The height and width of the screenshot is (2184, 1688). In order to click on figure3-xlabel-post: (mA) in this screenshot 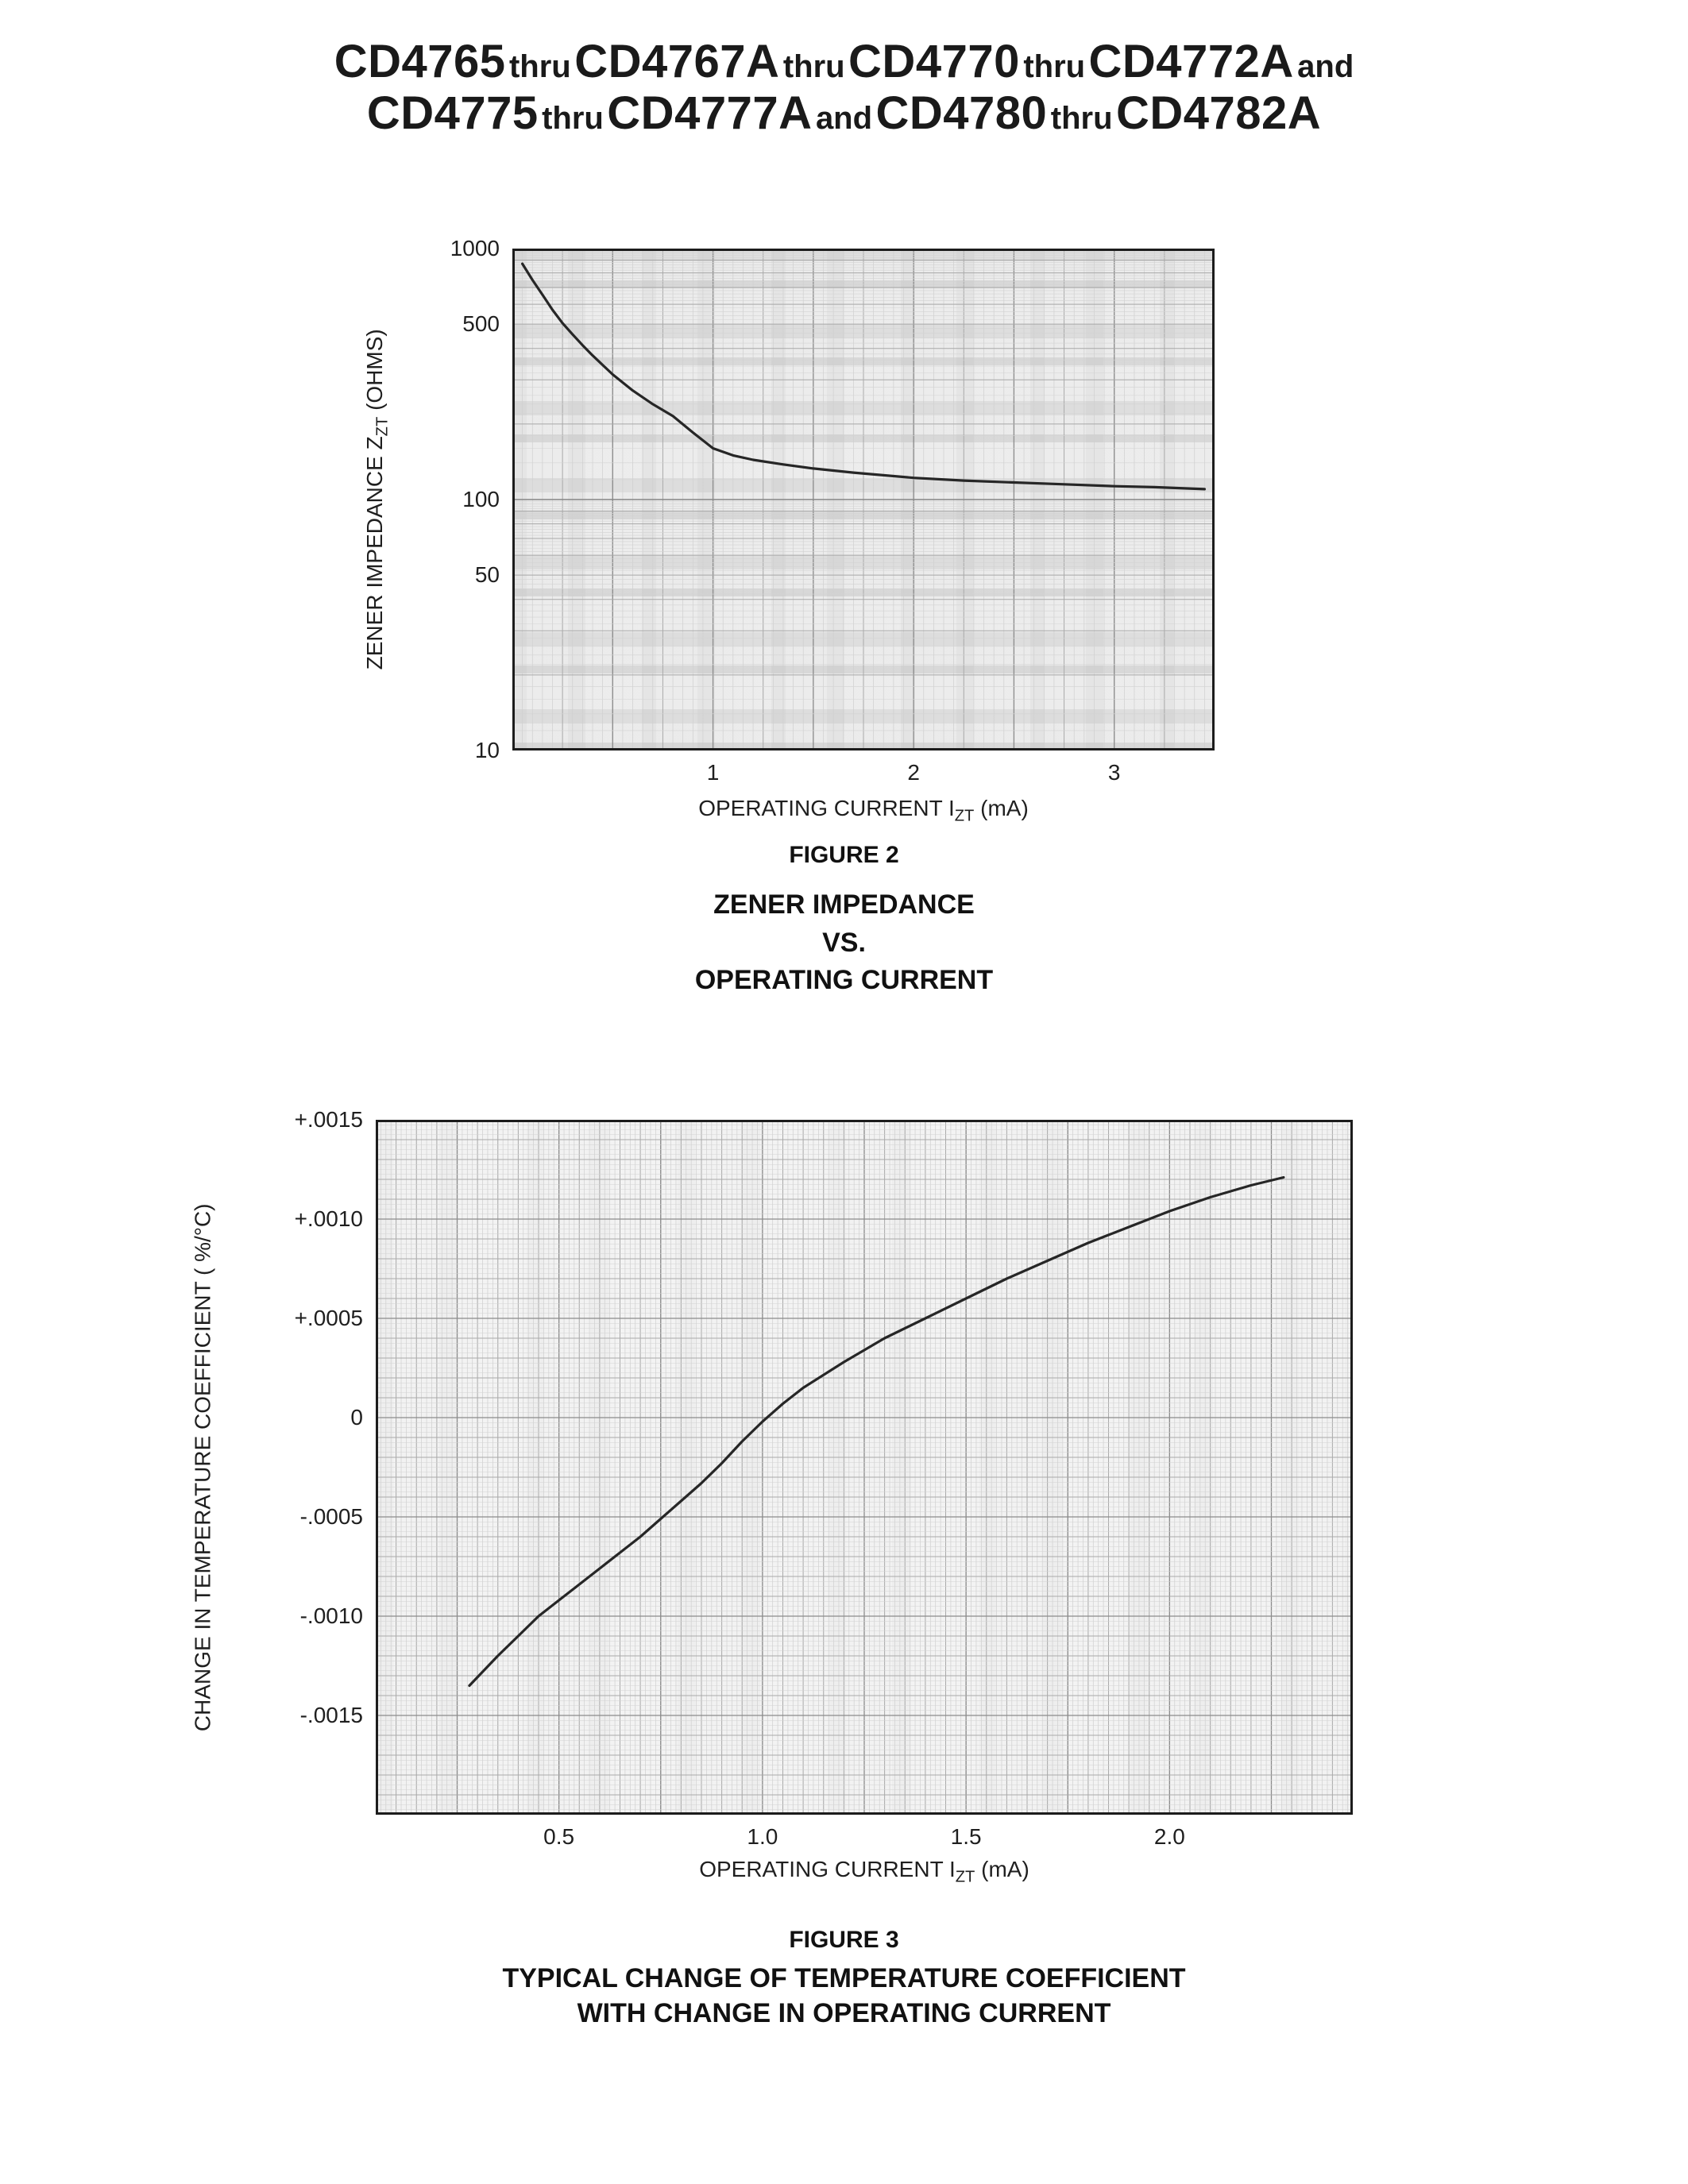, I will do `click(1002, 1869)`.